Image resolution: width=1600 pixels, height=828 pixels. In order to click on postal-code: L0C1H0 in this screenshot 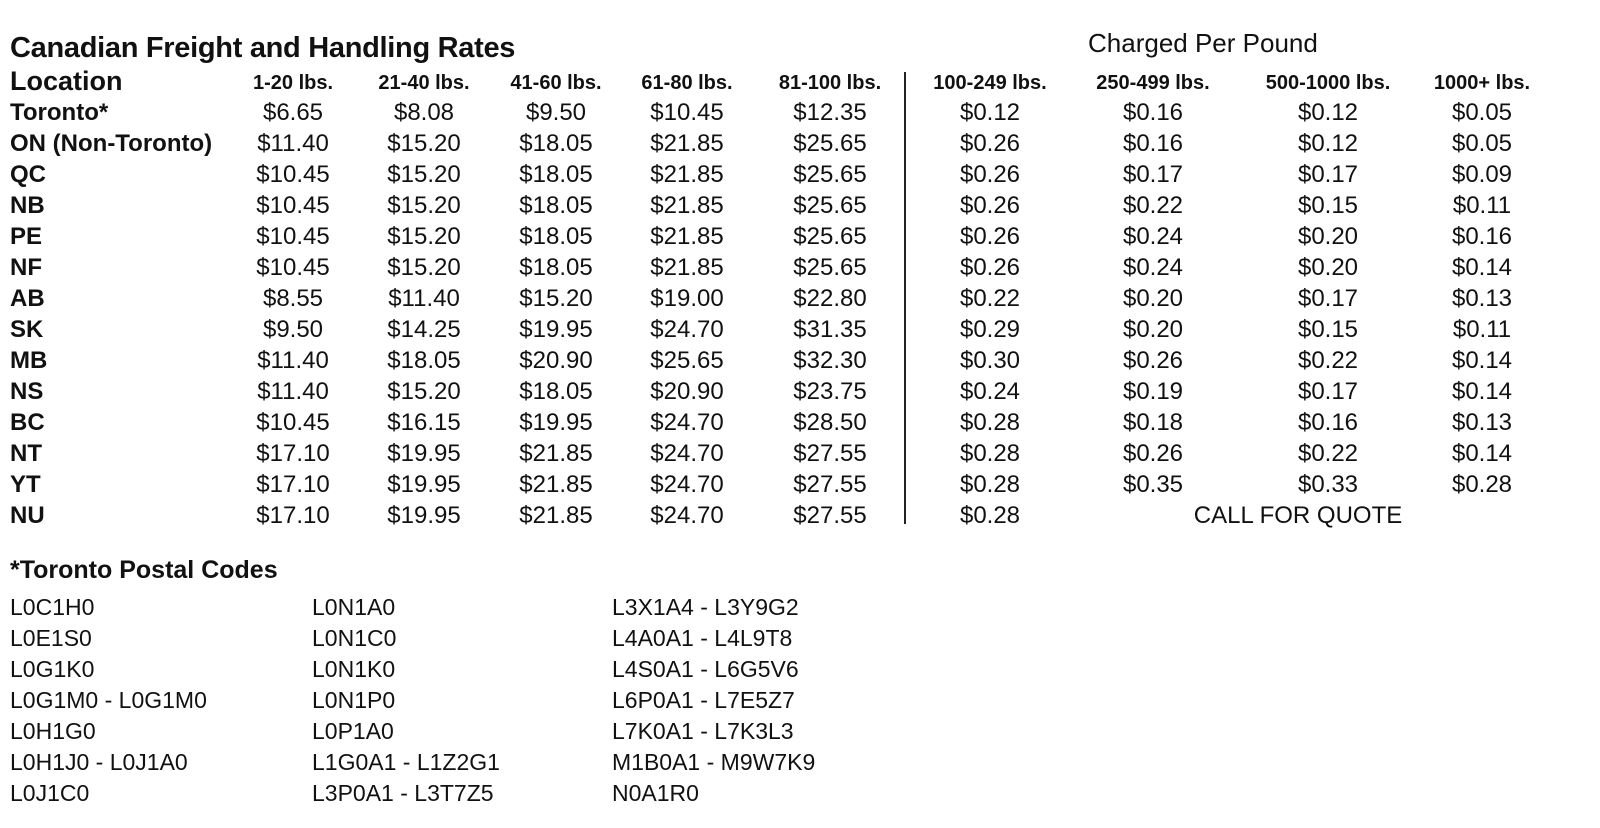, I will do `click(52, 607)`.